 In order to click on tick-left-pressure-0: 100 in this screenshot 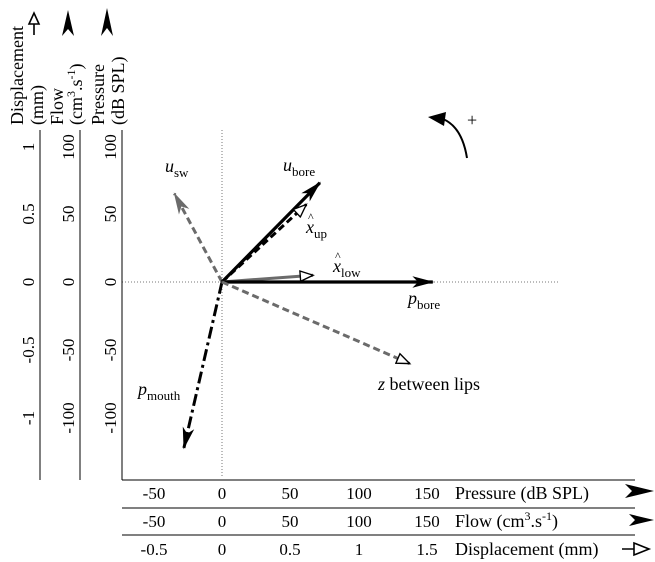, I will do `click(110, 147)`.